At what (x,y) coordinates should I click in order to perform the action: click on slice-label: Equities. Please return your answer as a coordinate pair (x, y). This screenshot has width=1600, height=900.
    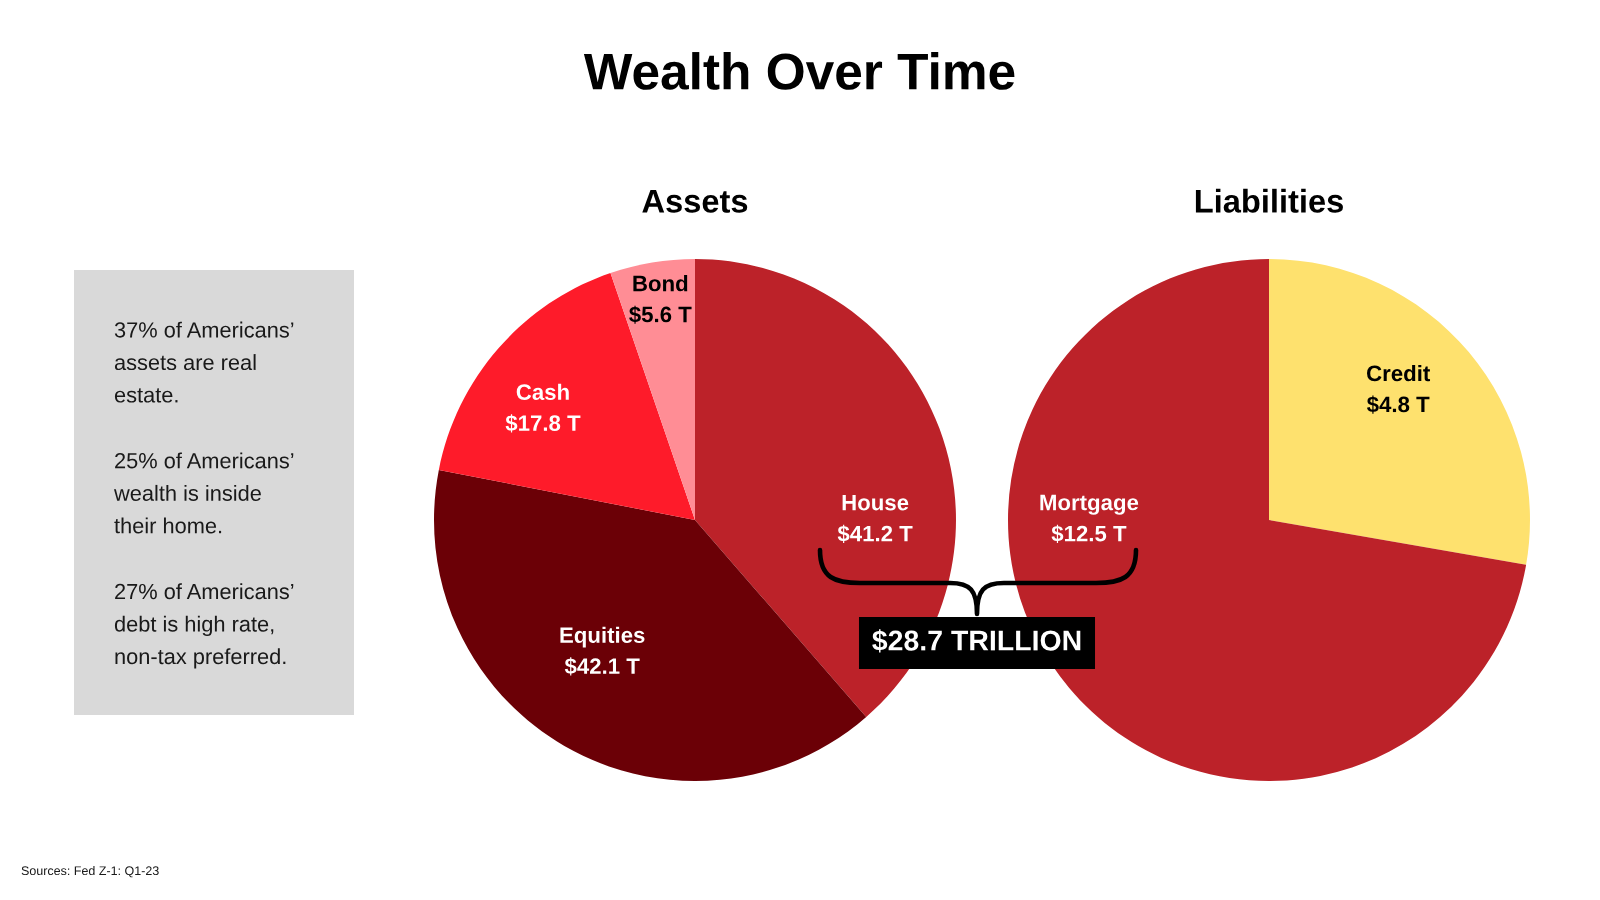
    Looking at the image, I should click on (602, 637).